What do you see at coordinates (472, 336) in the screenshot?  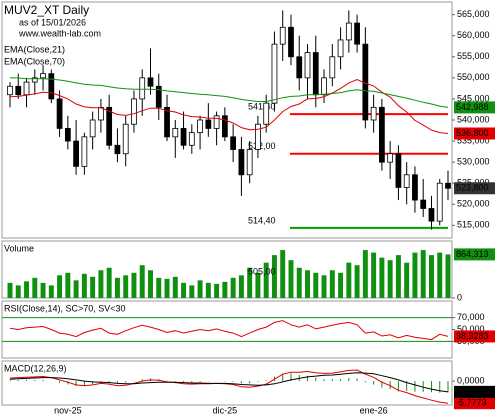 I see `value-box-label: 38,3283` at bounding box center [472, 336].